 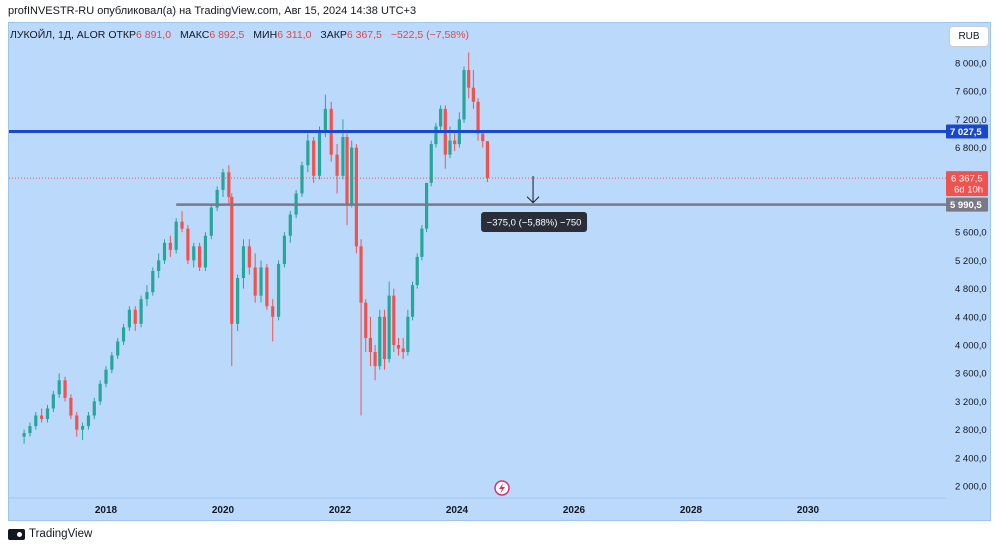 What do you see at coordinates (971, 430) in the screenshot?
I see `y-tick-label: 2 800,0` at bounding box center [971, 430].